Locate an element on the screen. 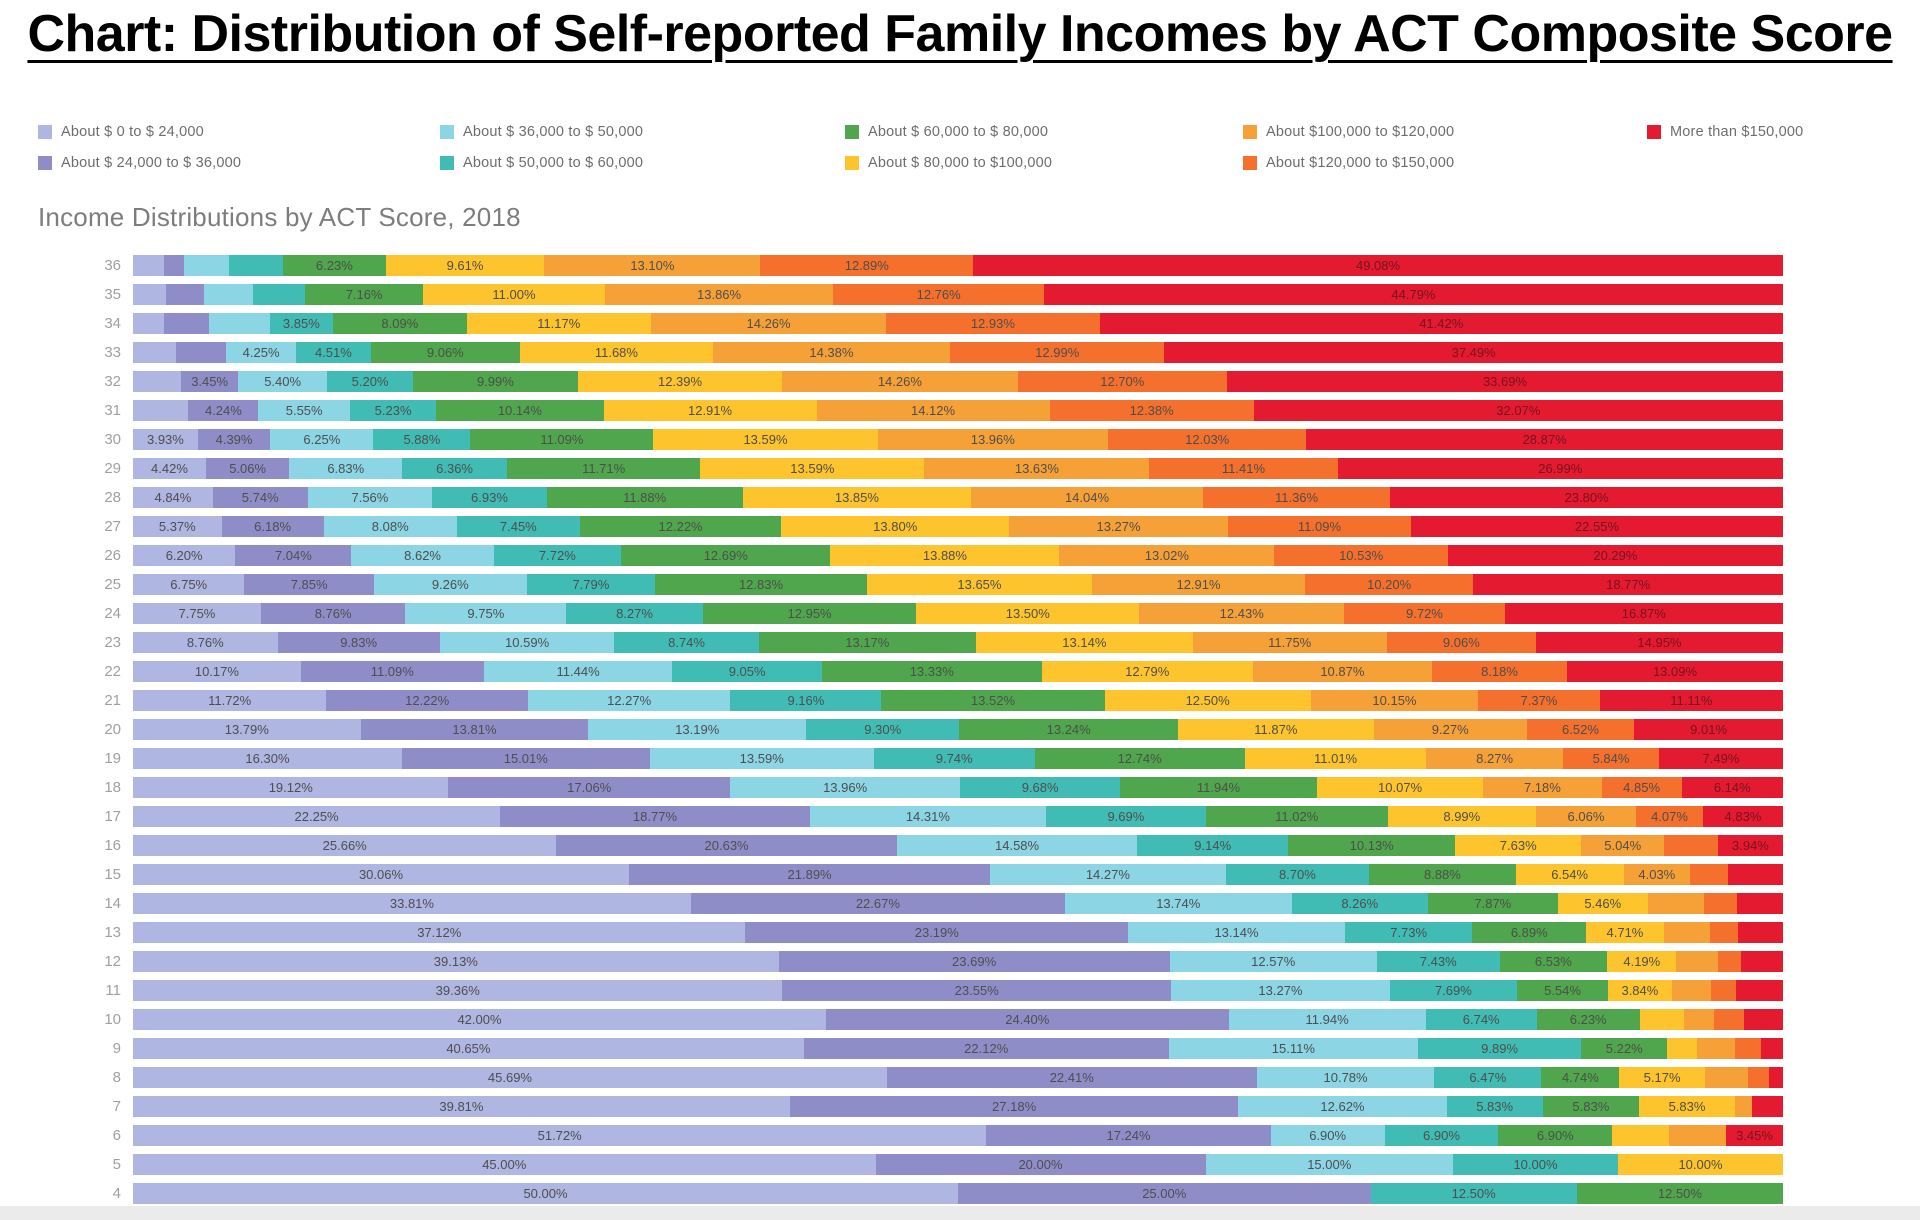  bar-segment: 37.12% is located at coordinates (439, 932).